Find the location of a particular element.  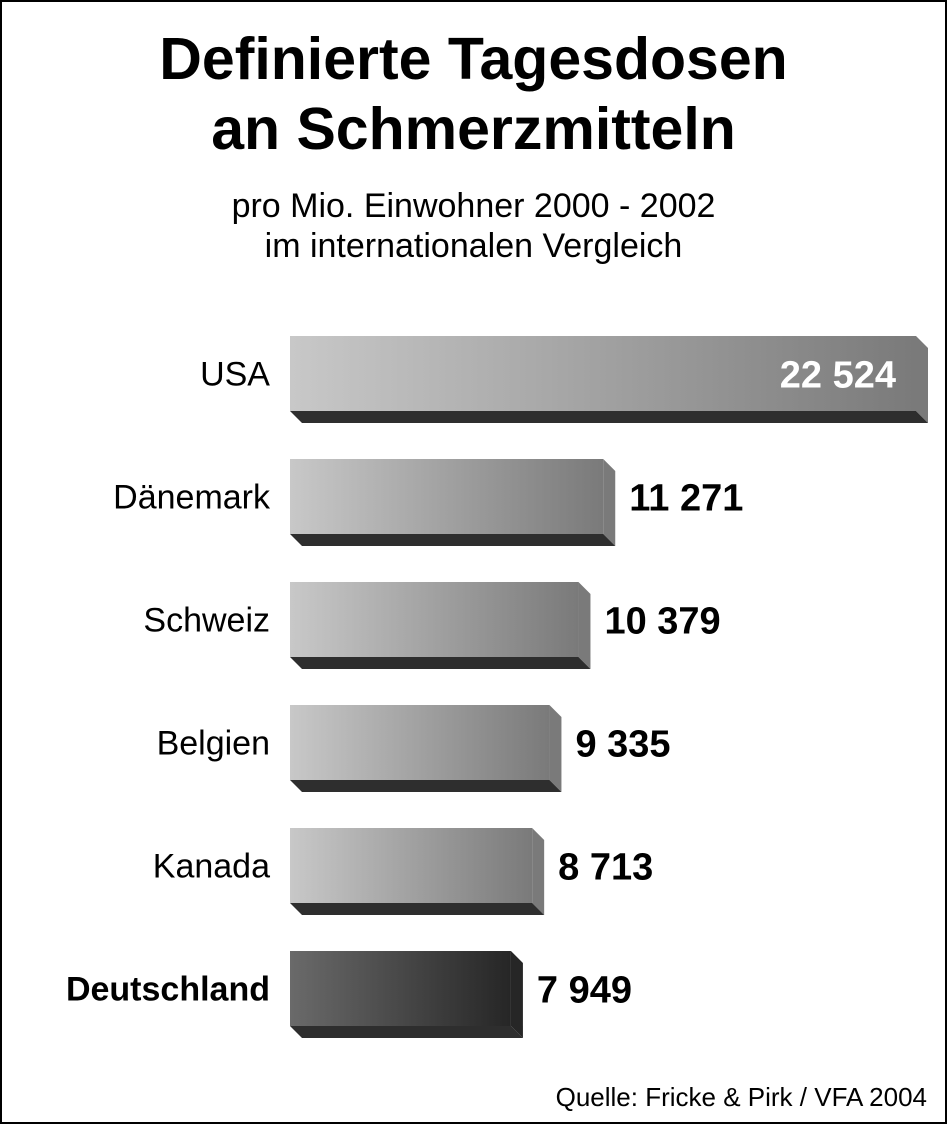

chart-title-line-2: an Schmerzmitteln is located at coordinates (473, 129).